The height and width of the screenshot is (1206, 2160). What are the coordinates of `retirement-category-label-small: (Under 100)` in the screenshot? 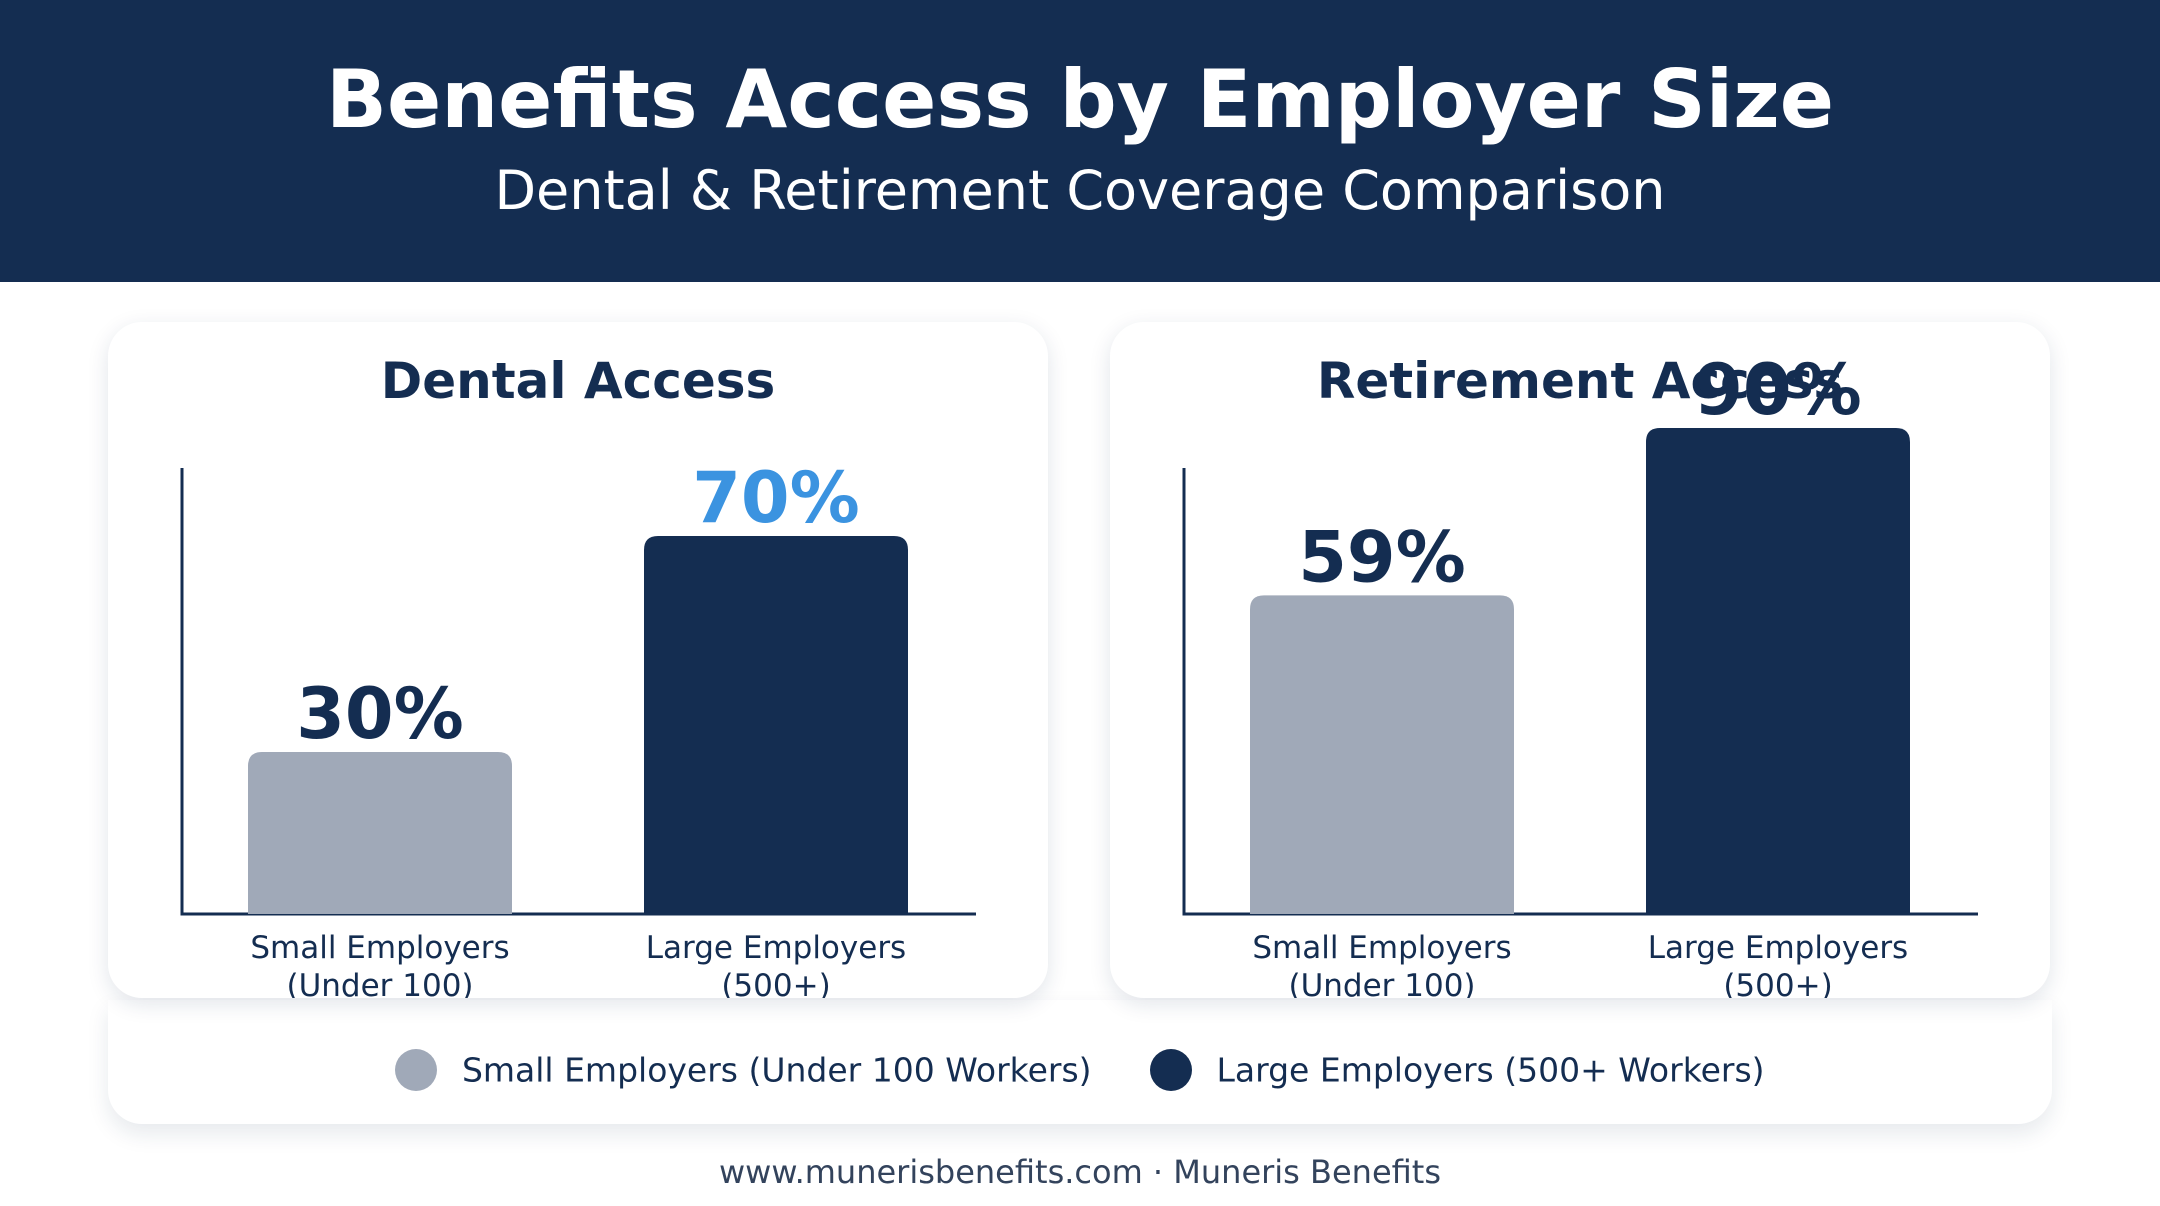 It's located at (1381, 983).